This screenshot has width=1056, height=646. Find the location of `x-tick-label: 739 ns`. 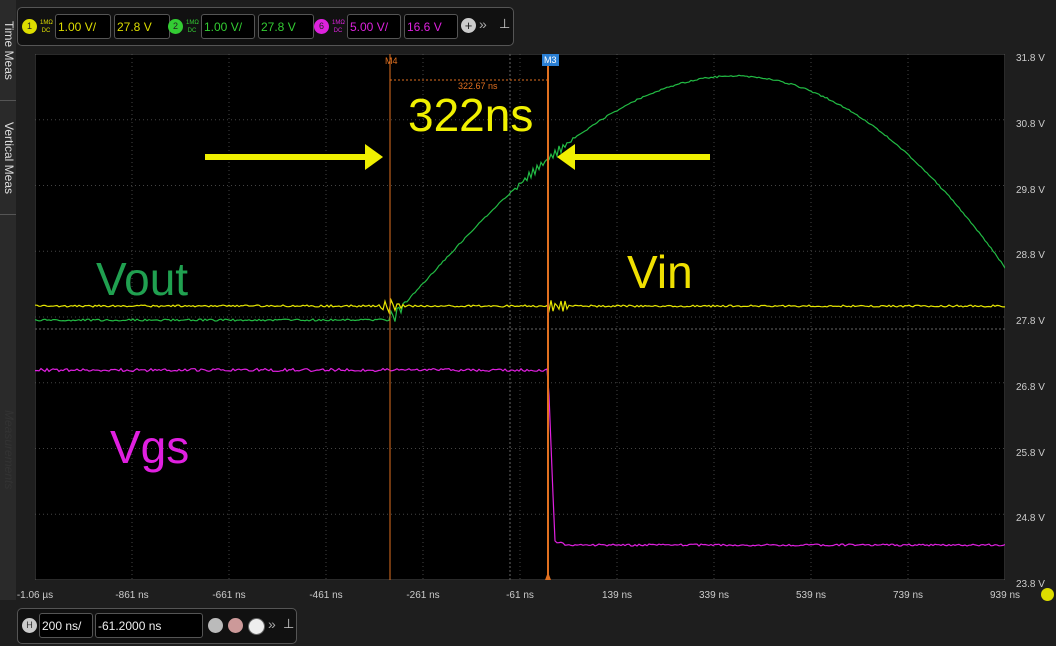

x-tick-label: 739 ns is located at coordinates (908, 595).